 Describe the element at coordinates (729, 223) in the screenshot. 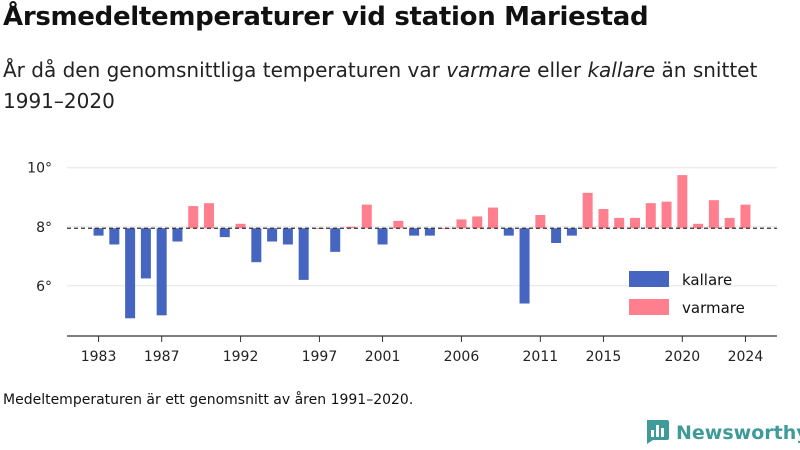

I see `bar-2023` at that location.